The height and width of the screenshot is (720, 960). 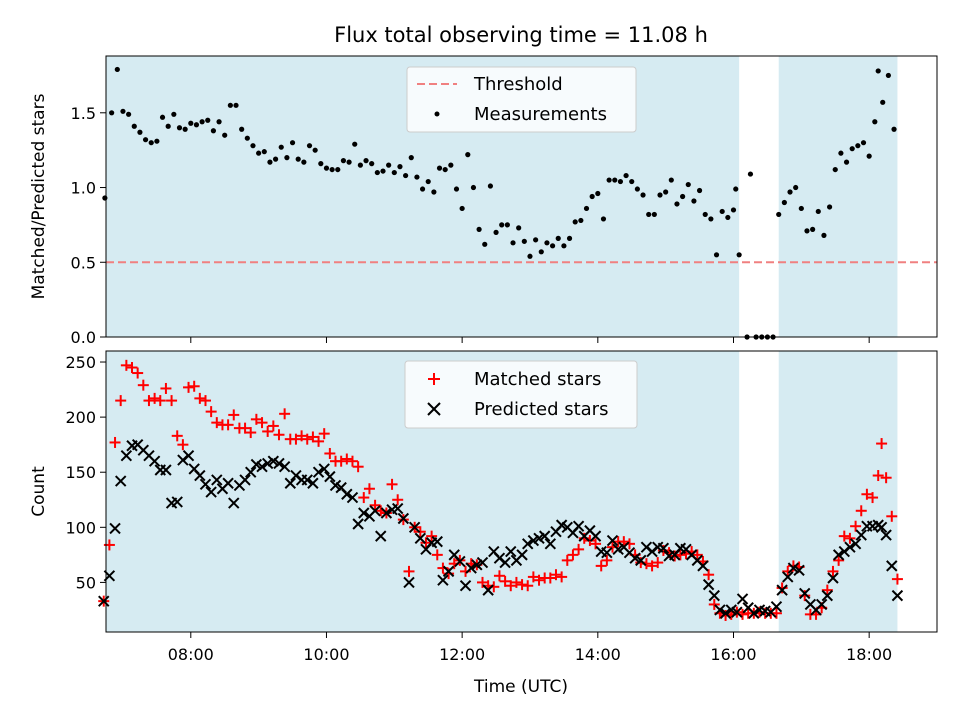 What do you see at coordinates (521, 394) in the screenshot?
I see `count-legend: Matched stars Predicted stars` at bounding box center [521, 394].